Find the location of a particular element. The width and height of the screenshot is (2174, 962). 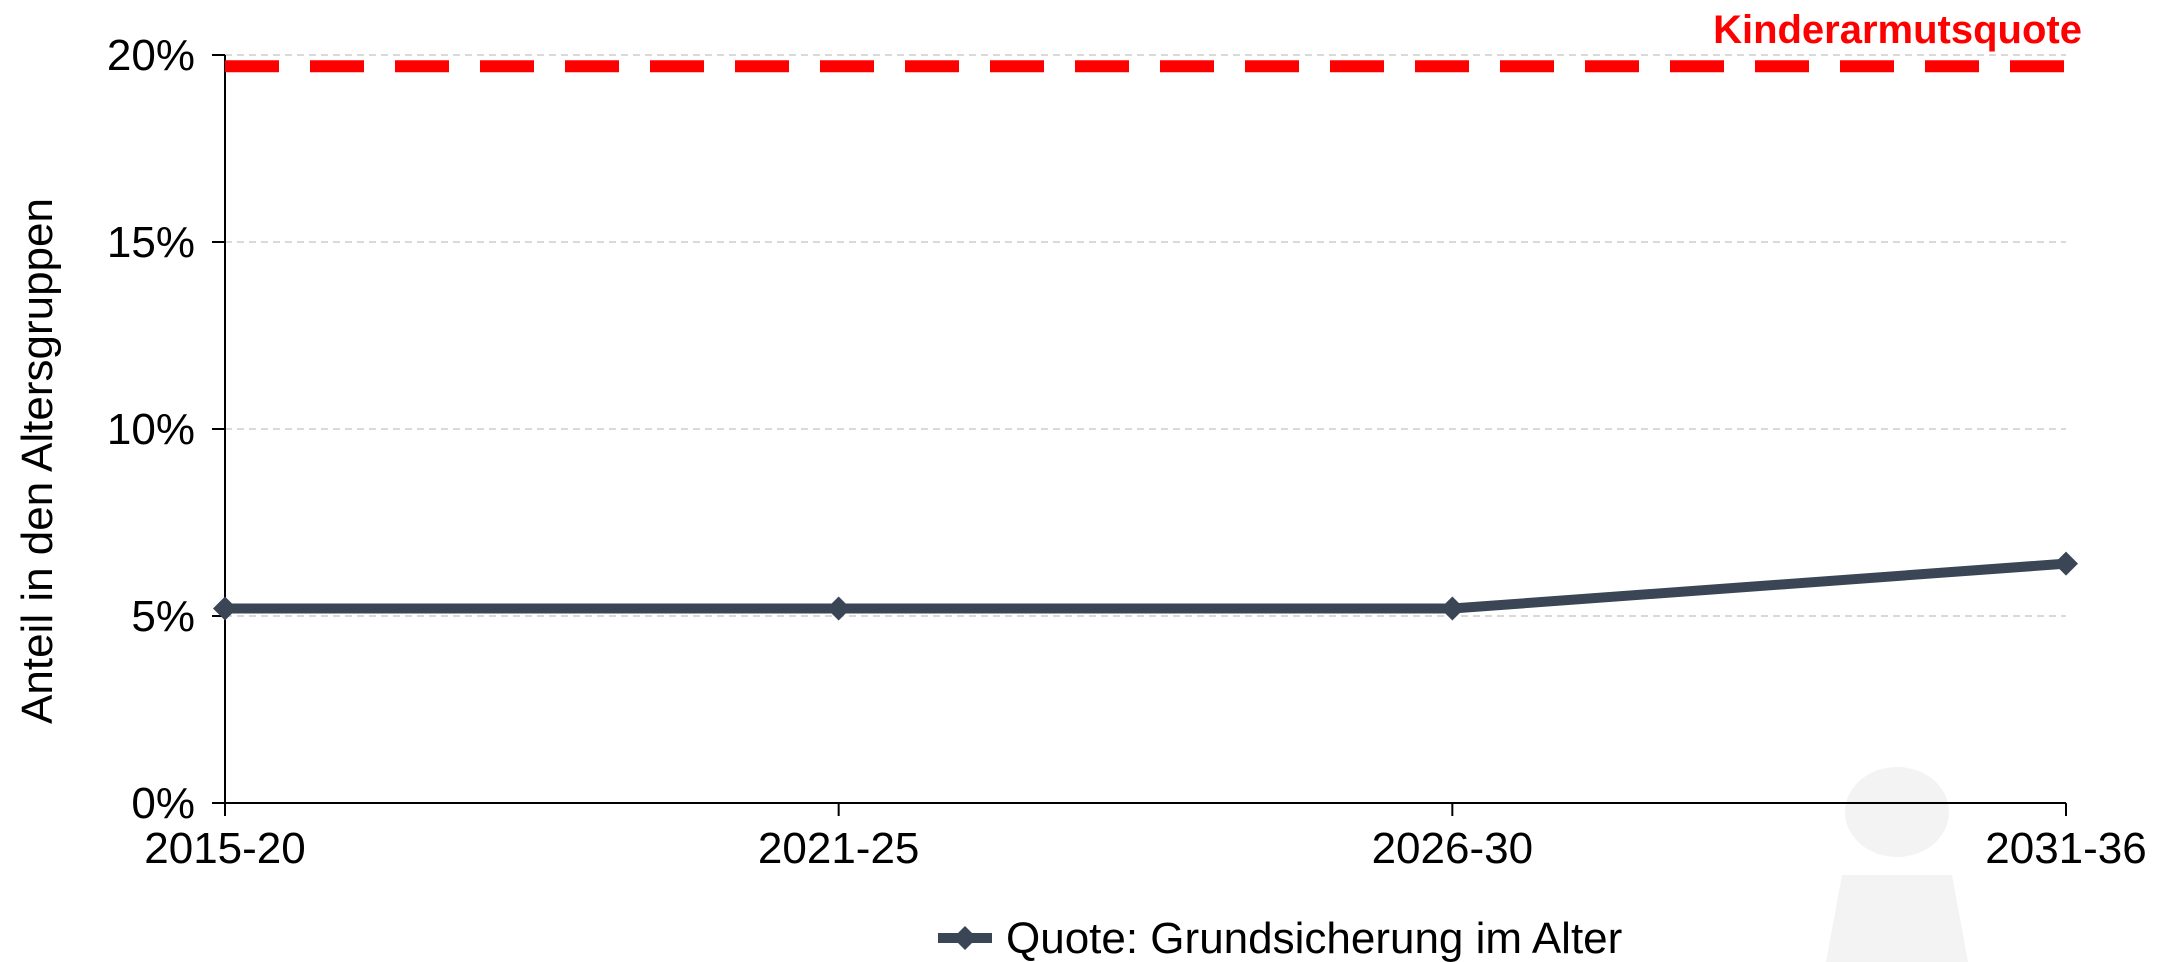

reference-line-label: Kinderarmutsquote is located at coordinates (1897, 30).